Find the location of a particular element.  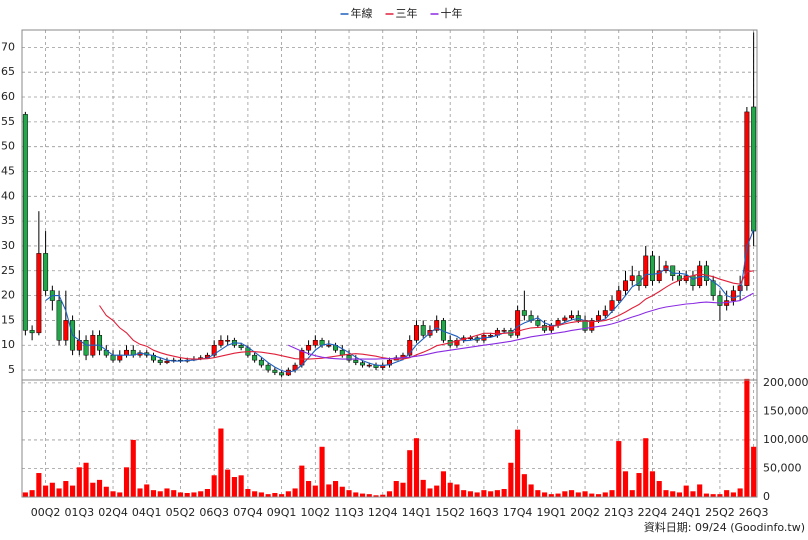

x-tick-label: 19Q1 is located at coordinates (552, 512).